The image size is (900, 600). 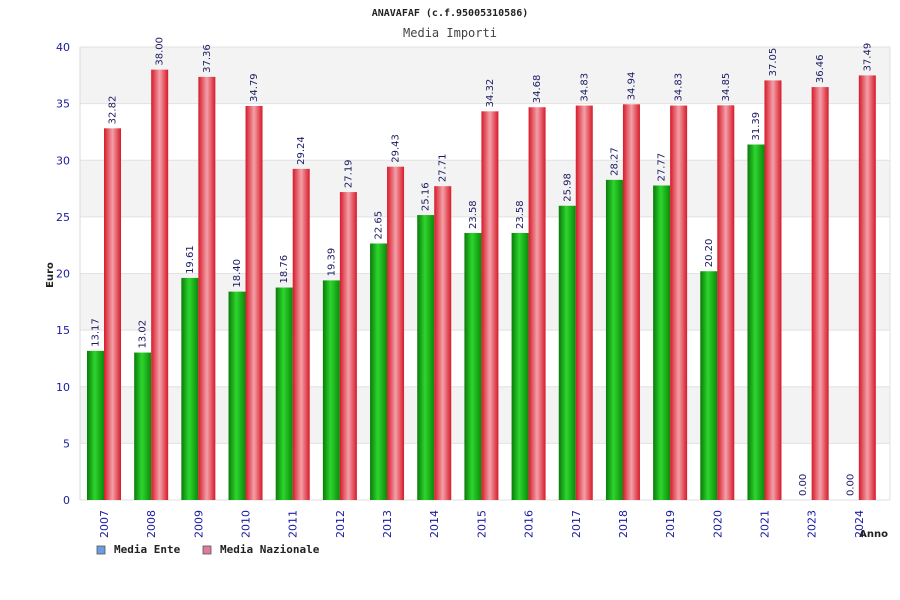 What do you see at coordinates (537, 89) in the screenshot?
I see `data-label: 34.68` at bounding box center [537, 89].